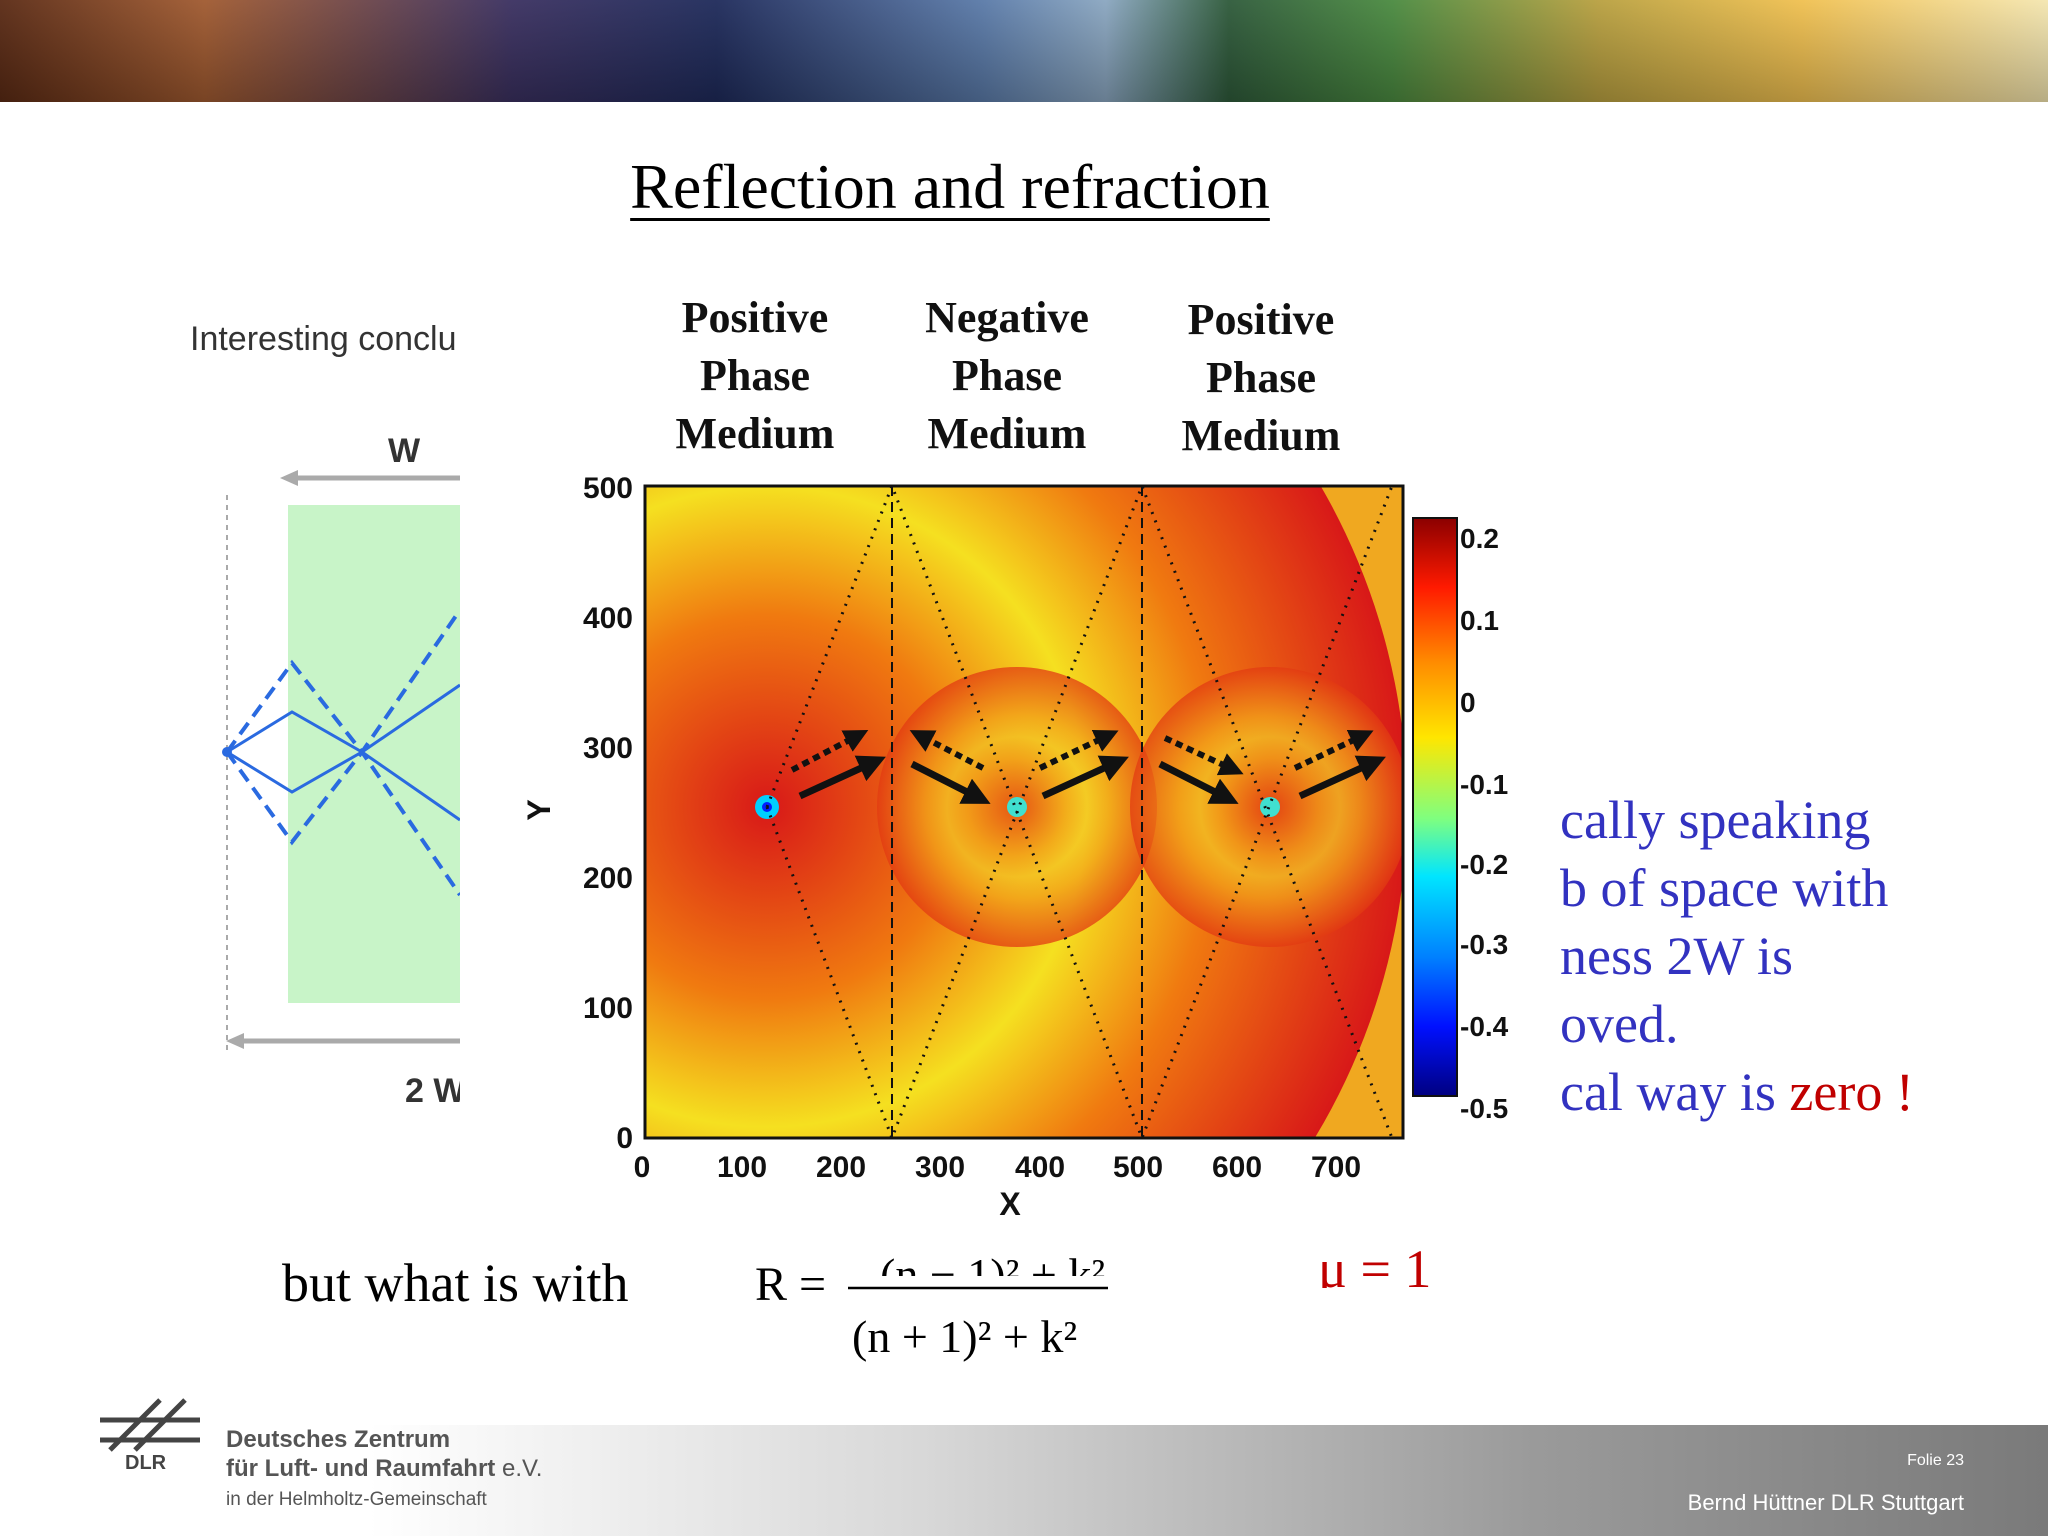 The height and width of the screenshot is (1536, 2048). What do you see at coordinates (343, 786) in the screenshot?
I see `ray-solid-lower` at bounding box center [343, 786].